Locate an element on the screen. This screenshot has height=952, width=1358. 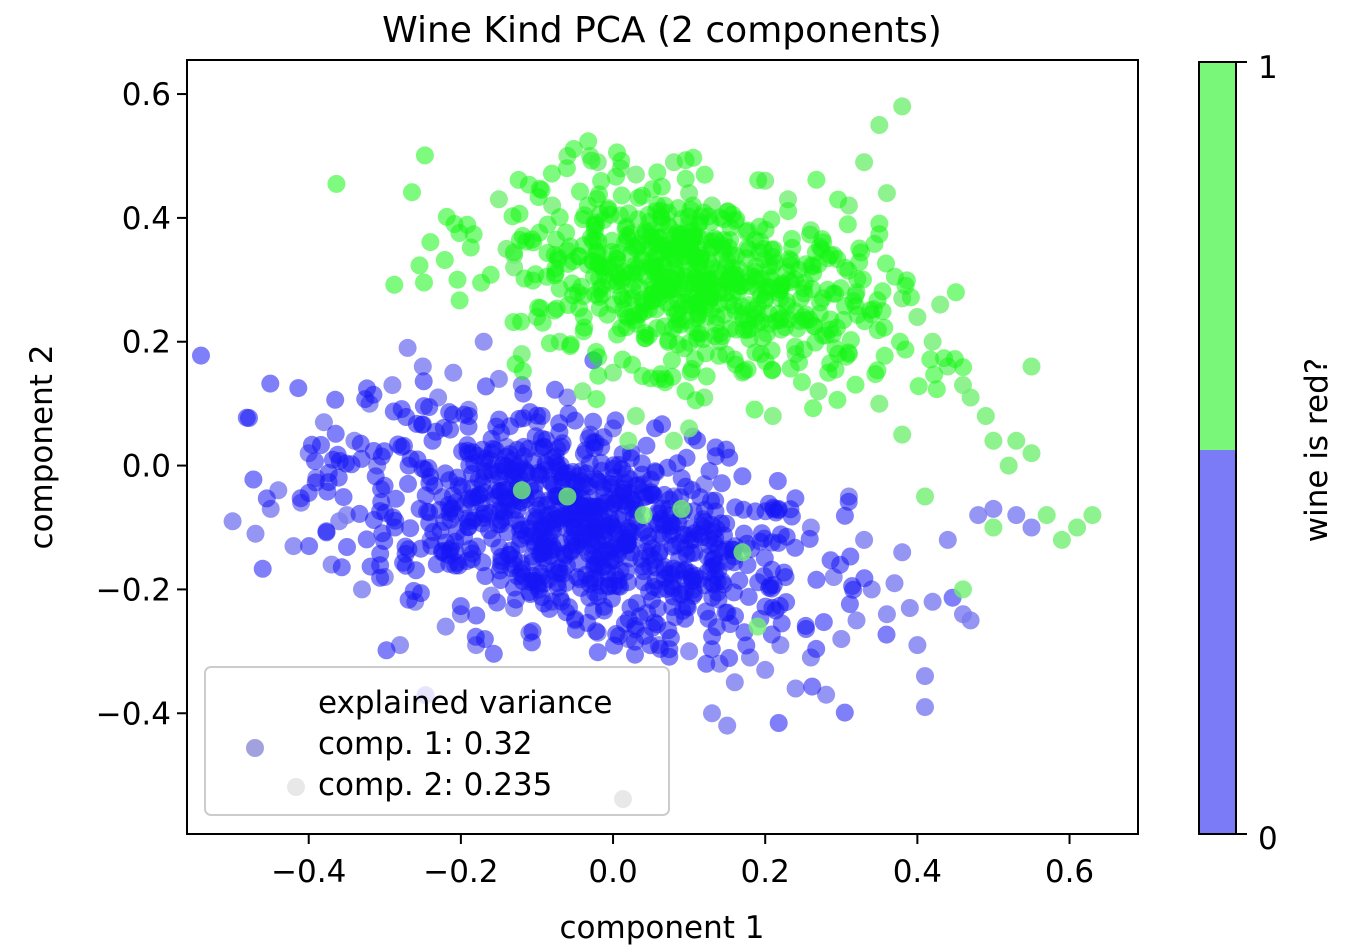
x-tick-label: 0.0 is located at coordinates (612, 872).